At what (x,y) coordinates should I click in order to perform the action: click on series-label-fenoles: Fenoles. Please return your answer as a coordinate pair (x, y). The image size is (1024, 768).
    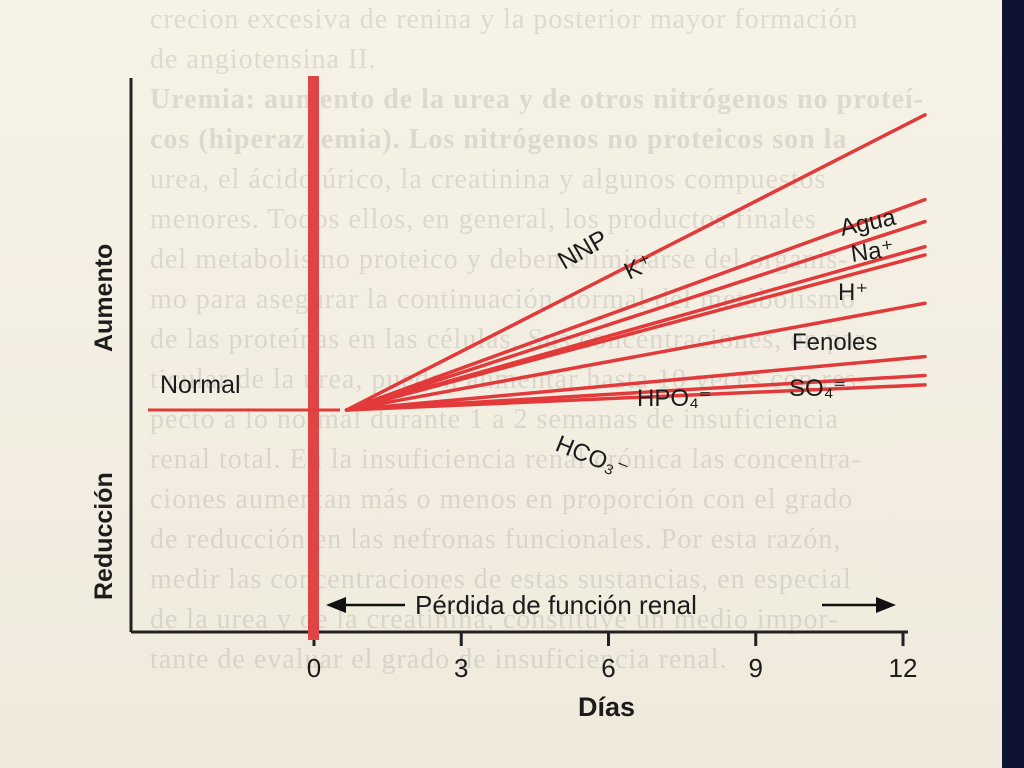
    Looking at the image, I should click on (834, 342).